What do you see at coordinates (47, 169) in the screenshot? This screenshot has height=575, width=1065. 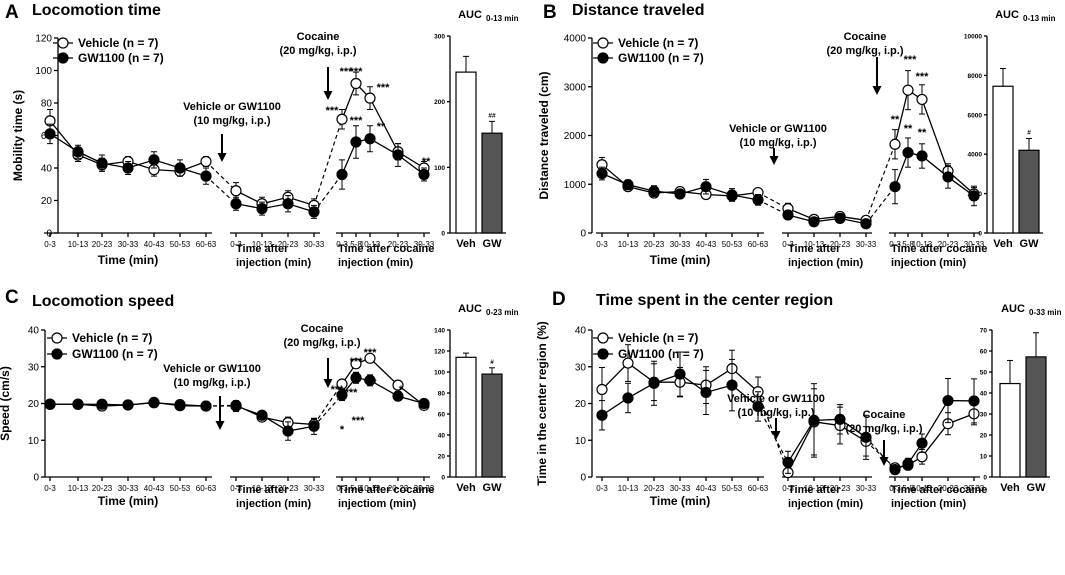 I see `y-tick-label: 40` at bounding box center [47, 169].